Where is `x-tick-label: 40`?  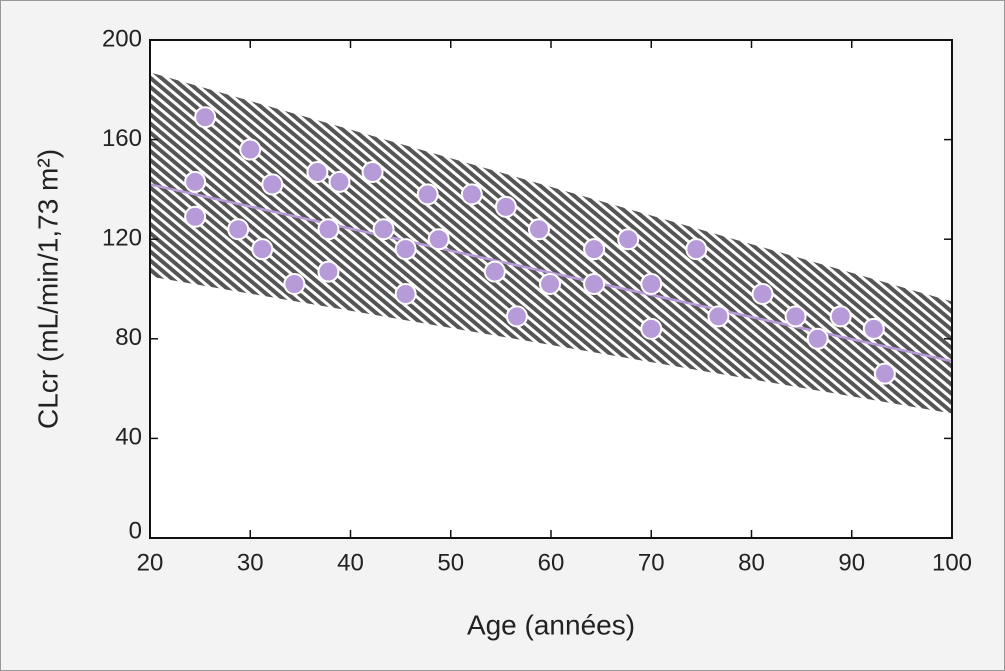 x-tick-label: 40 is located at coordinates (350, 562).